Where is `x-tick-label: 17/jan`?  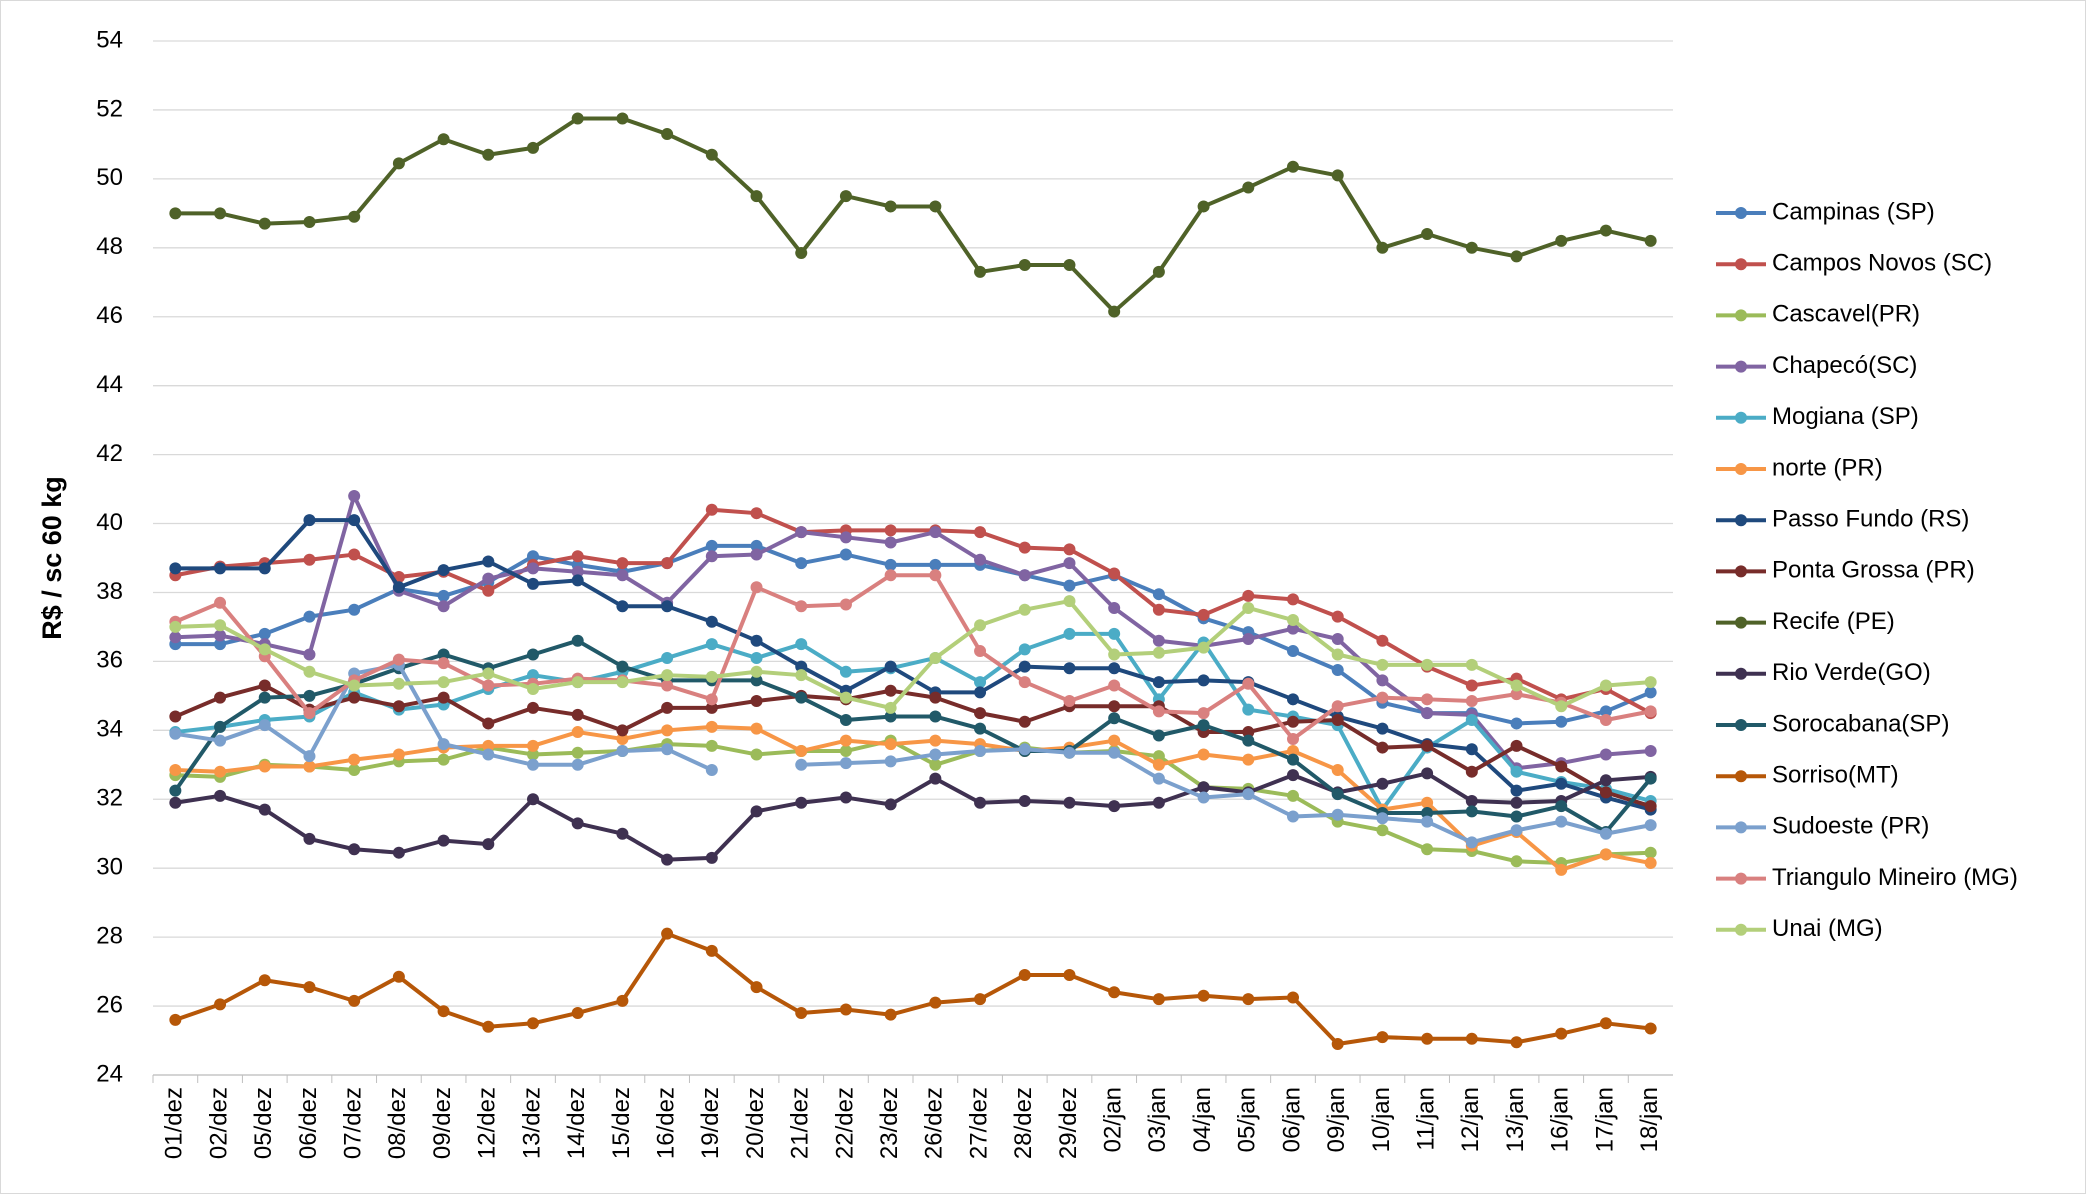
x-tick-label: 17/jan is located at coordinates (1604, 1119).